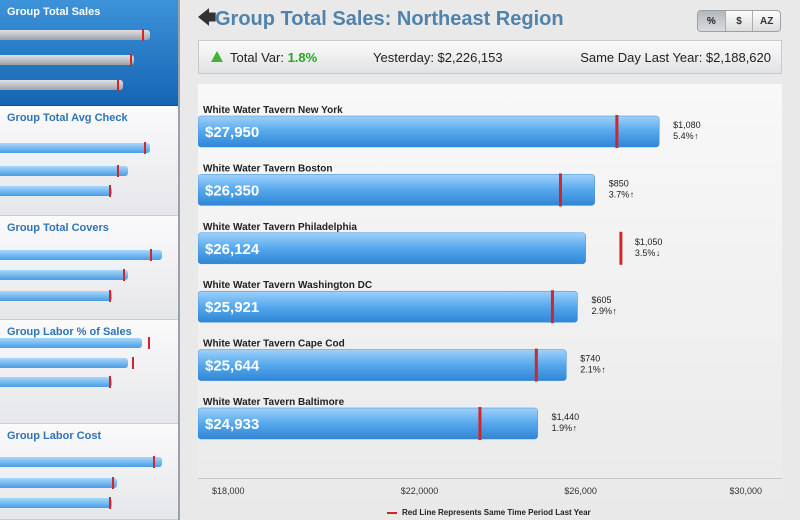 The width and height of the screenshot is (800, 520). Describe the element at coordinates (274, 344) in the screenshot. I see `location-name: White Water Tavern Cape Cod` at that location.